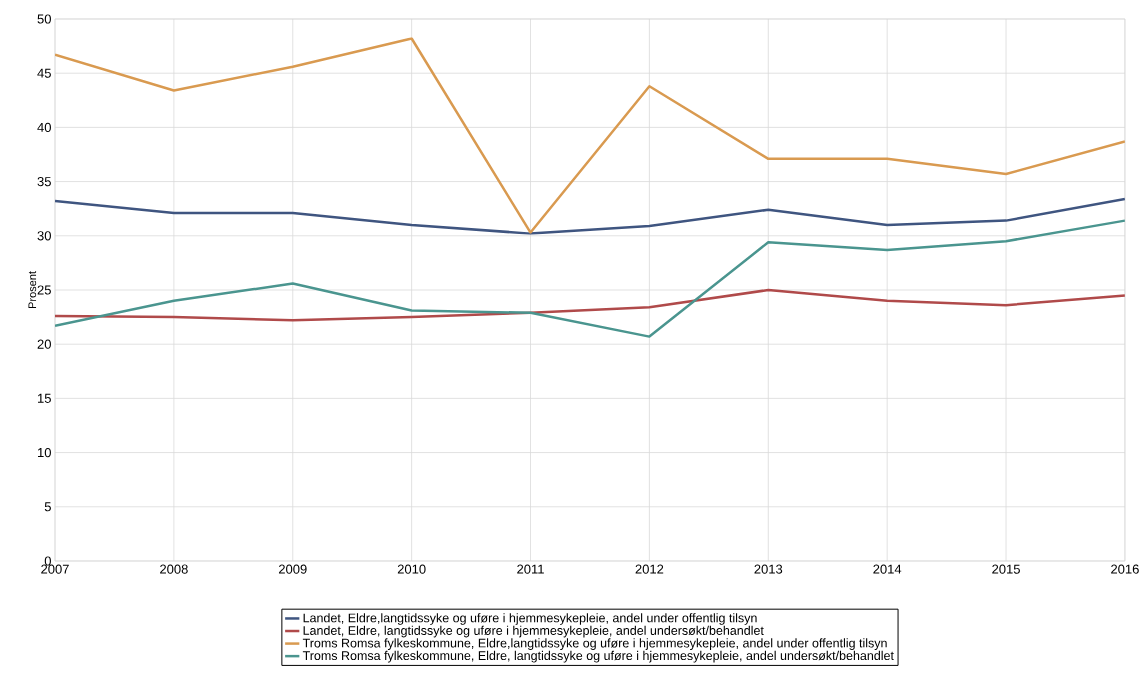  I want to click on x-tick-label: 2009, so click(292, 569).